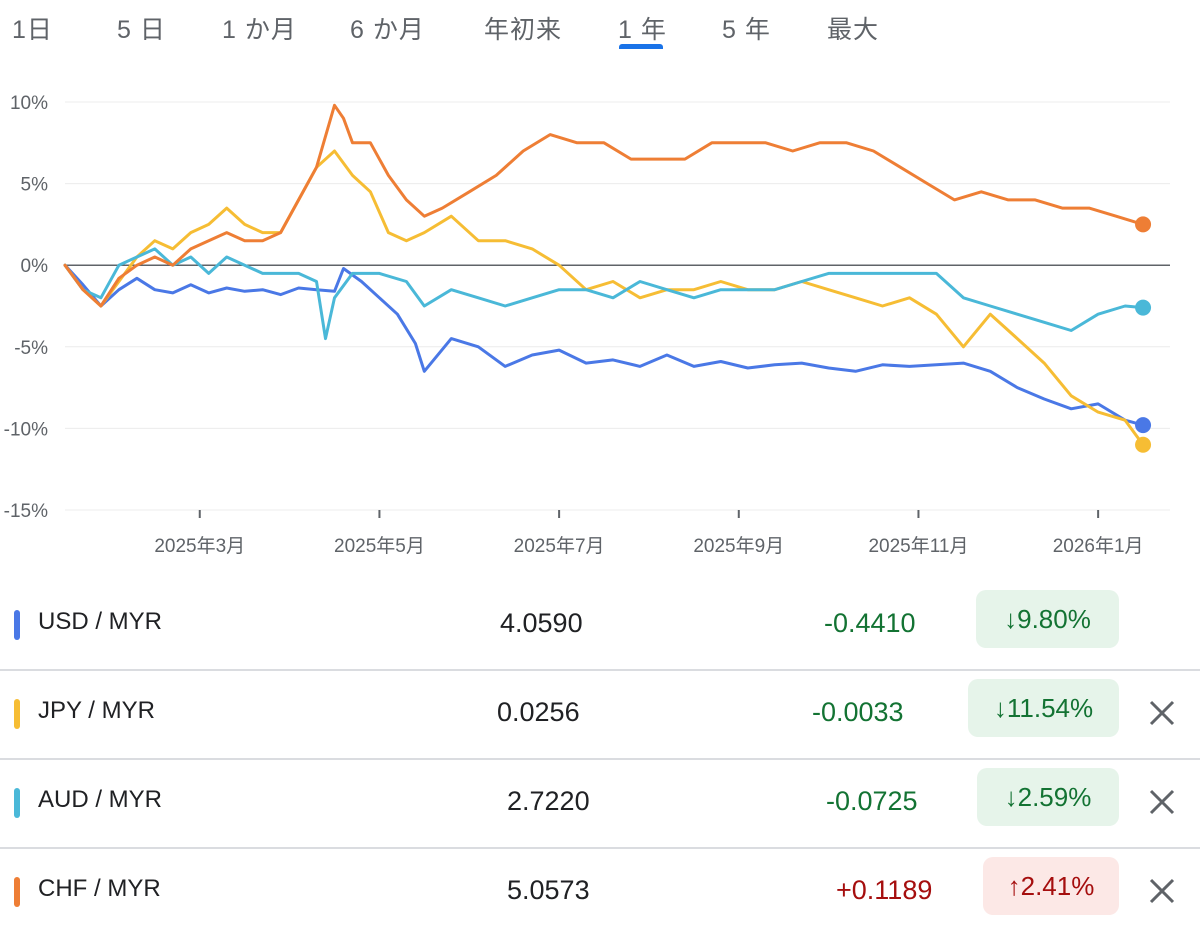 This screenshot has height=948, width=1200. I want to click on pair-label: USD / MYR, so click(100, 621).